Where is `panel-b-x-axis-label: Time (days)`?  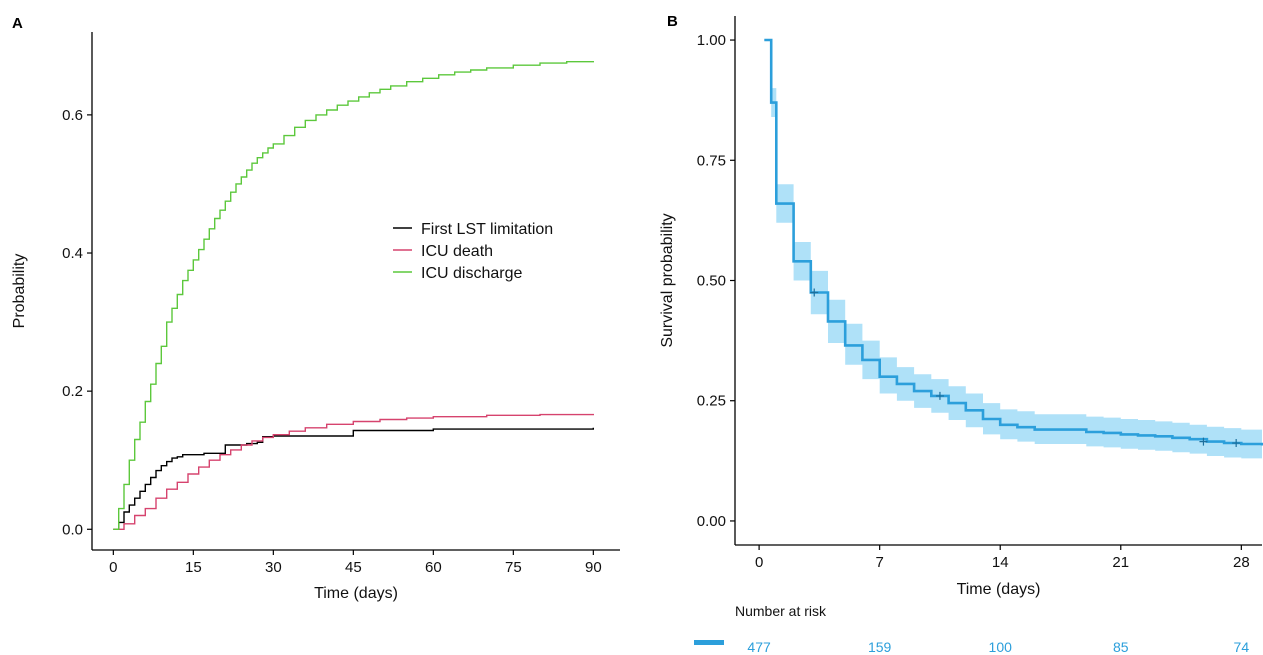
panel-b-x-axis-label: Time (days) is located at coordinates (999, 589).